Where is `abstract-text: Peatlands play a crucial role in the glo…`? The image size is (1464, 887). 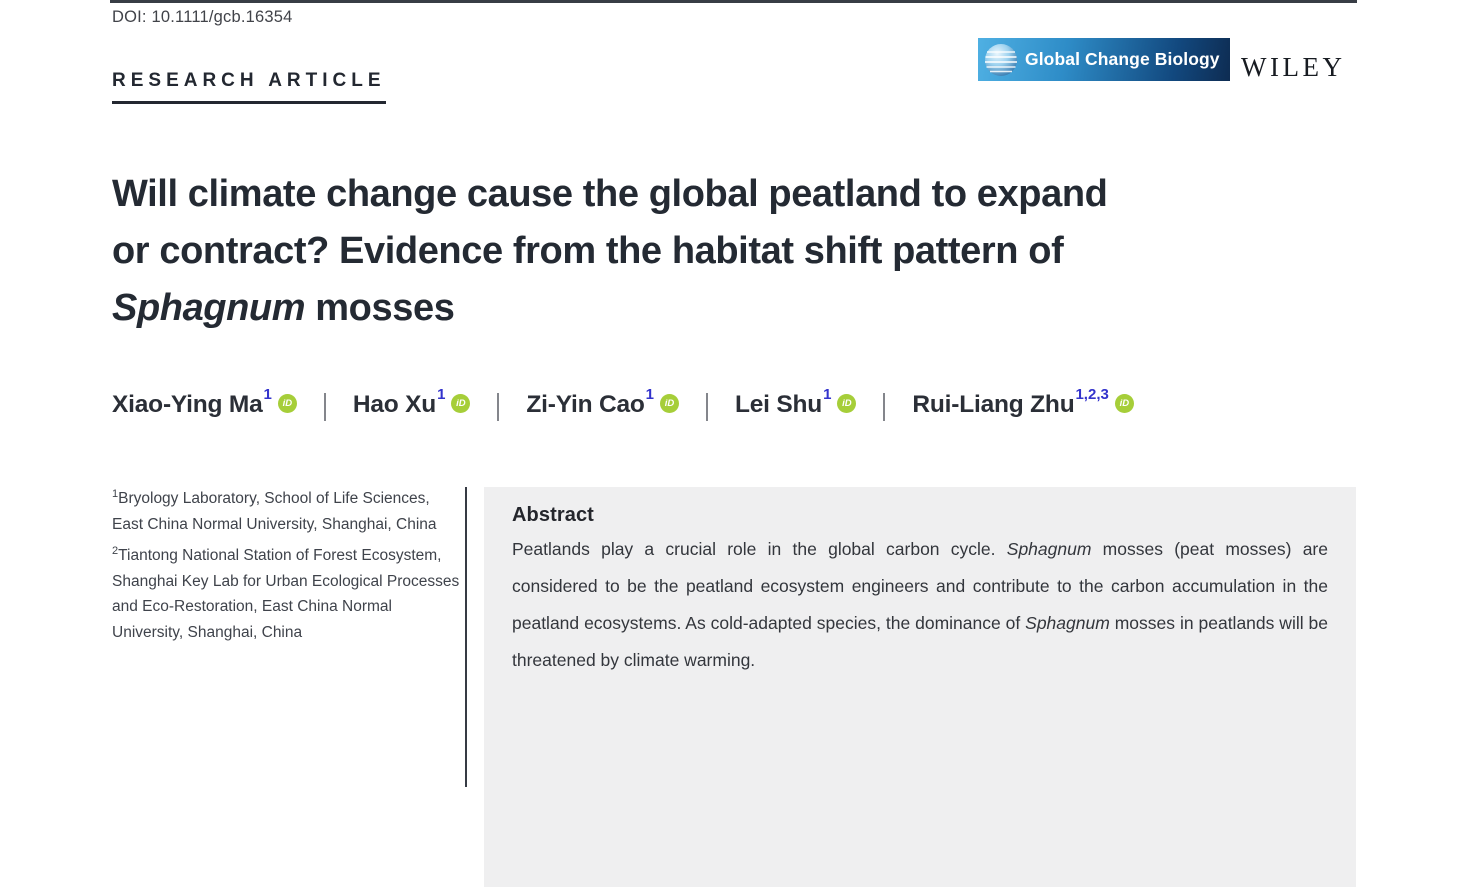 abstract-text: Peatlands play a crucial role in the glo… is located at coordinates (920, 604).